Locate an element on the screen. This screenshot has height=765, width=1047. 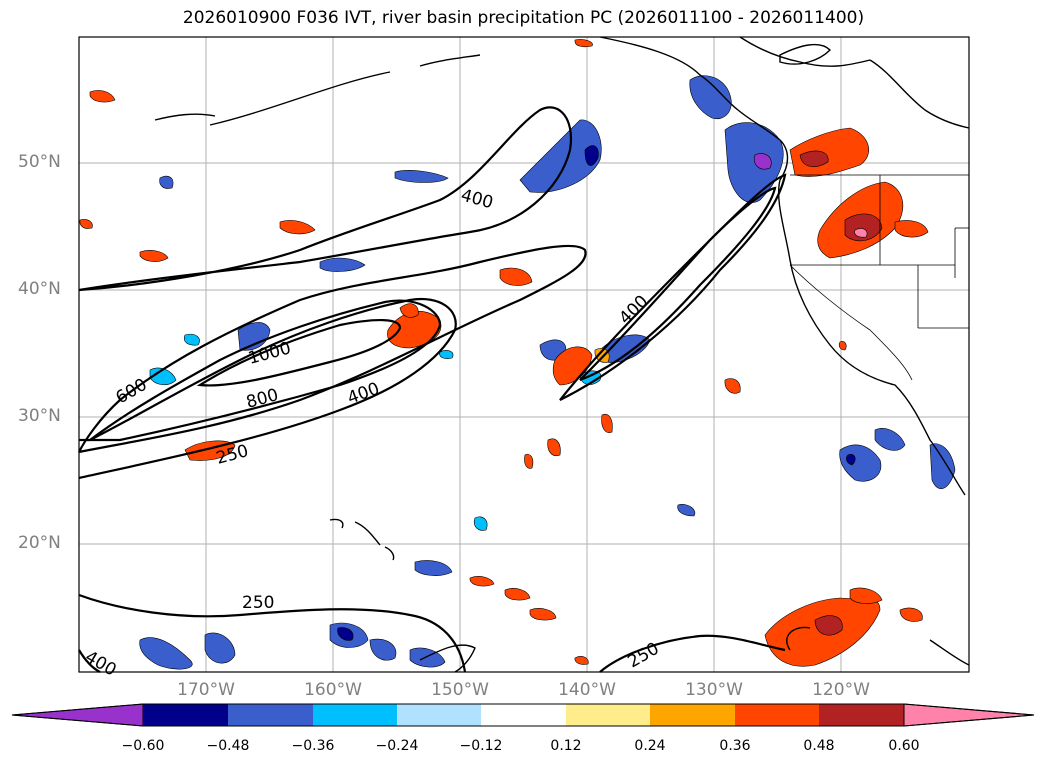
colorbar-tick-label: 0.24 is located at coordinates (650, 746).